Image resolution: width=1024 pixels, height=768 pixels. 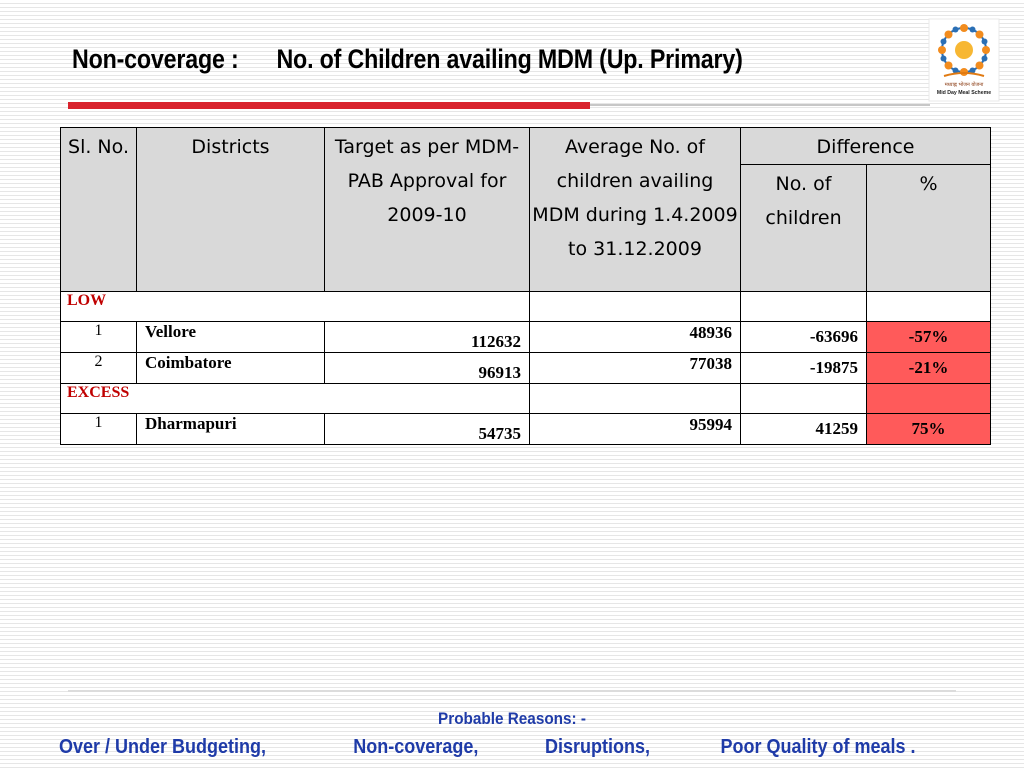 What do you see at coordinates (760, 105) in the screenshot?
I see `title-underline-grey` at bounding box center [760, 105].